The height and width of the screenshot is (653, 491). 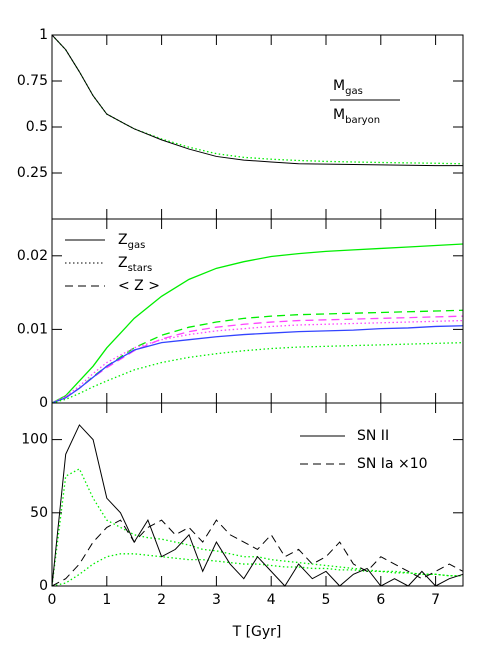 I want to click on label: Zstars, so click(x=135, y=264).